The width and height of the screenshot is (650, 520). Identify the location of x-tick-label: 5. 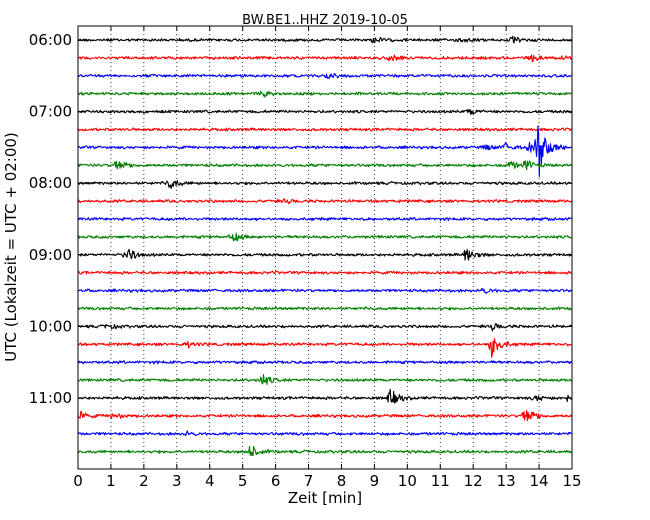
(243, 481).